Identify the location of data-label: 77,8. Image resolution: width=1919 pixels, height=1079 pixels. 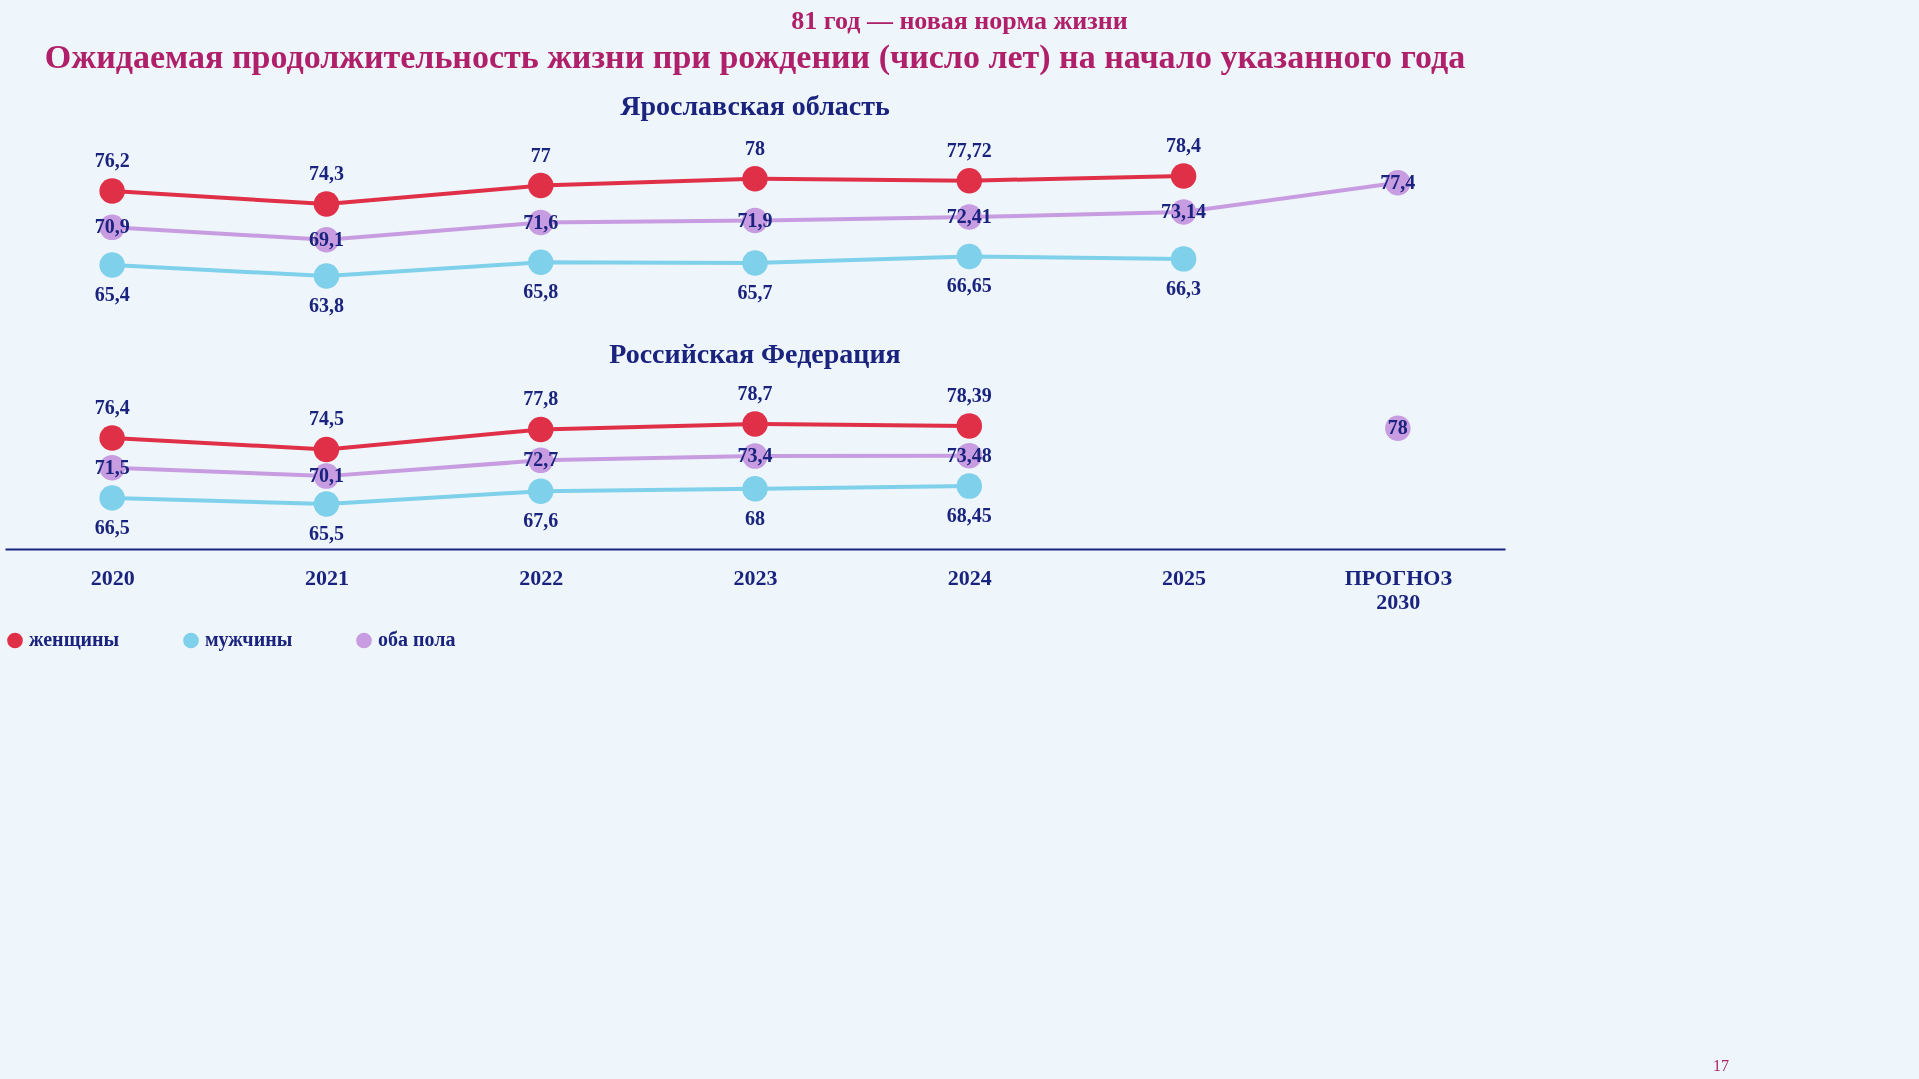
(541, 398).